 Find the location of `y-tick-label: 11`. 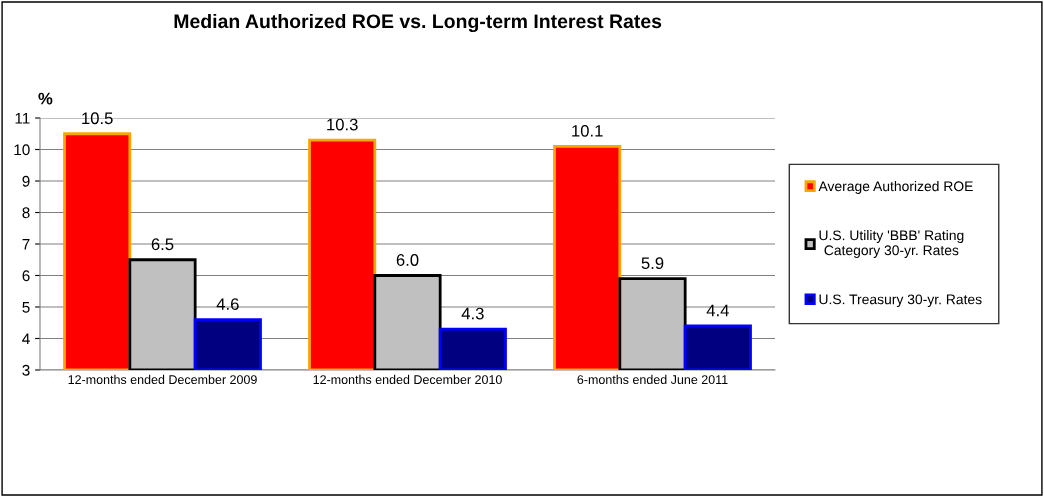

y-tick-label: 11 is located at coordinates (22, 118).